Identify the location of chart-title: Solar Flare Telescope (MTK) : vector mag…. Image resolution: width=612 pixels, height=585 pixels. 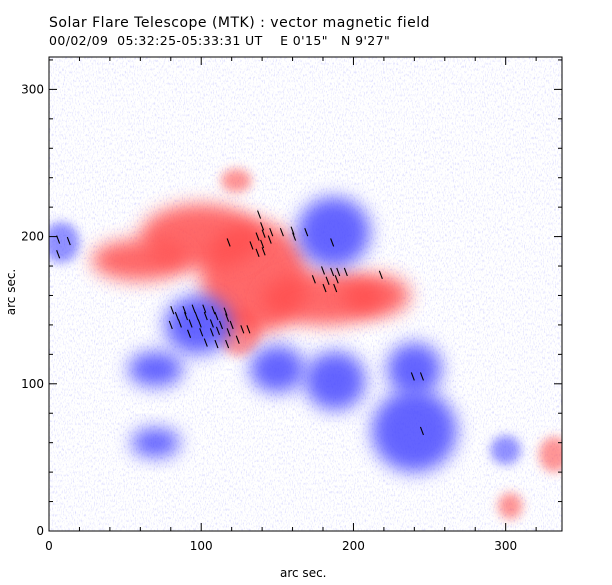
(239, 23).